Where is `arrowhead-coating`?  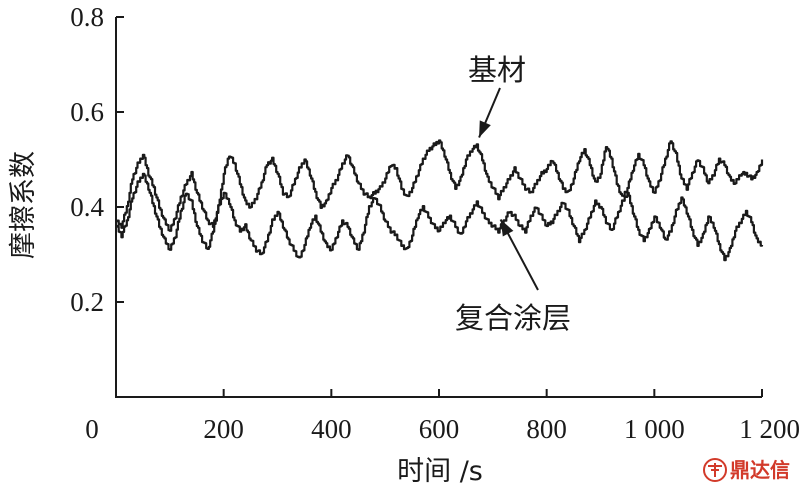 arrowhead-coating is located at coordinates (507, 228).